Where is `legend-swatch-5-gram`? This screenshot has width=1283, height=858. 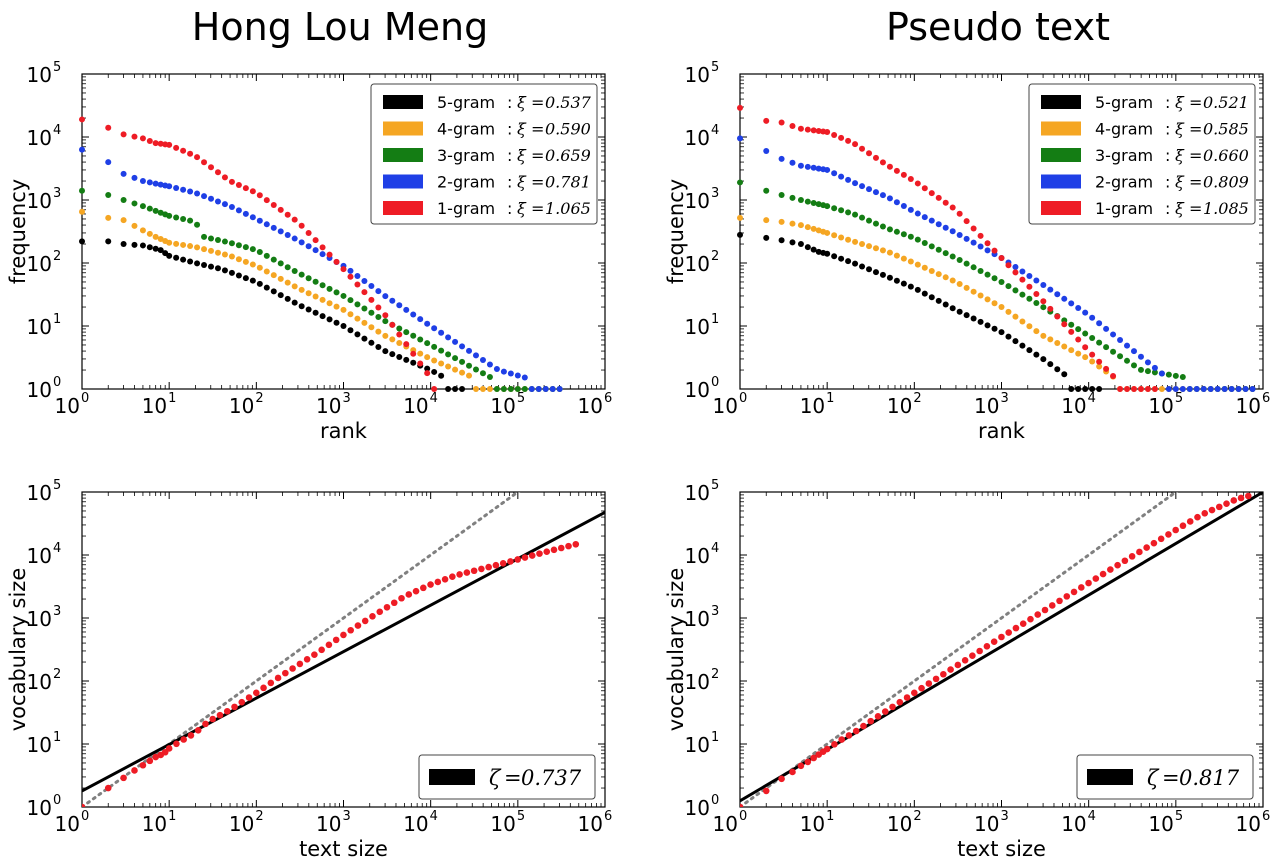
legend-swatch-5-gram is located at coordinates (1061, 102).